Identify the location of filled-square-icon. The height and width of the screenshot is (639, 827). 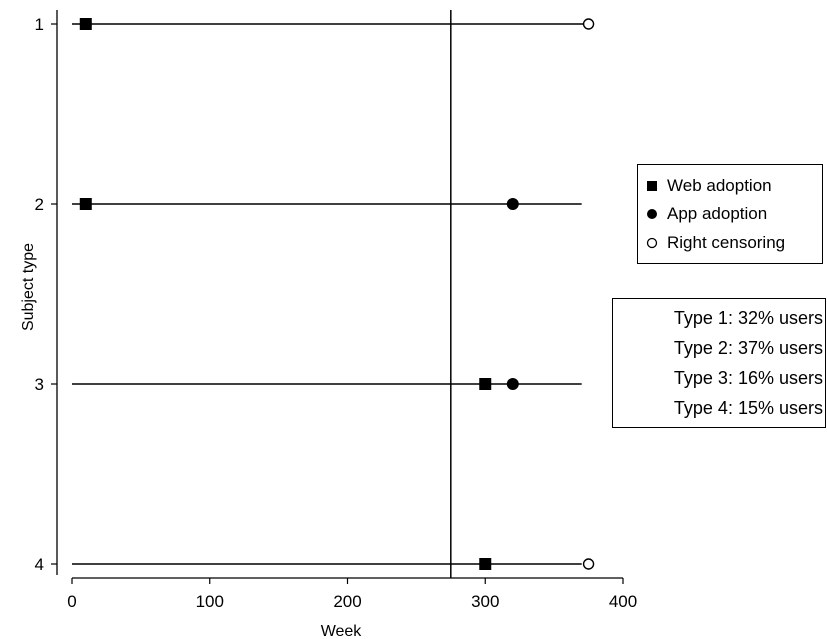
(652, 186).